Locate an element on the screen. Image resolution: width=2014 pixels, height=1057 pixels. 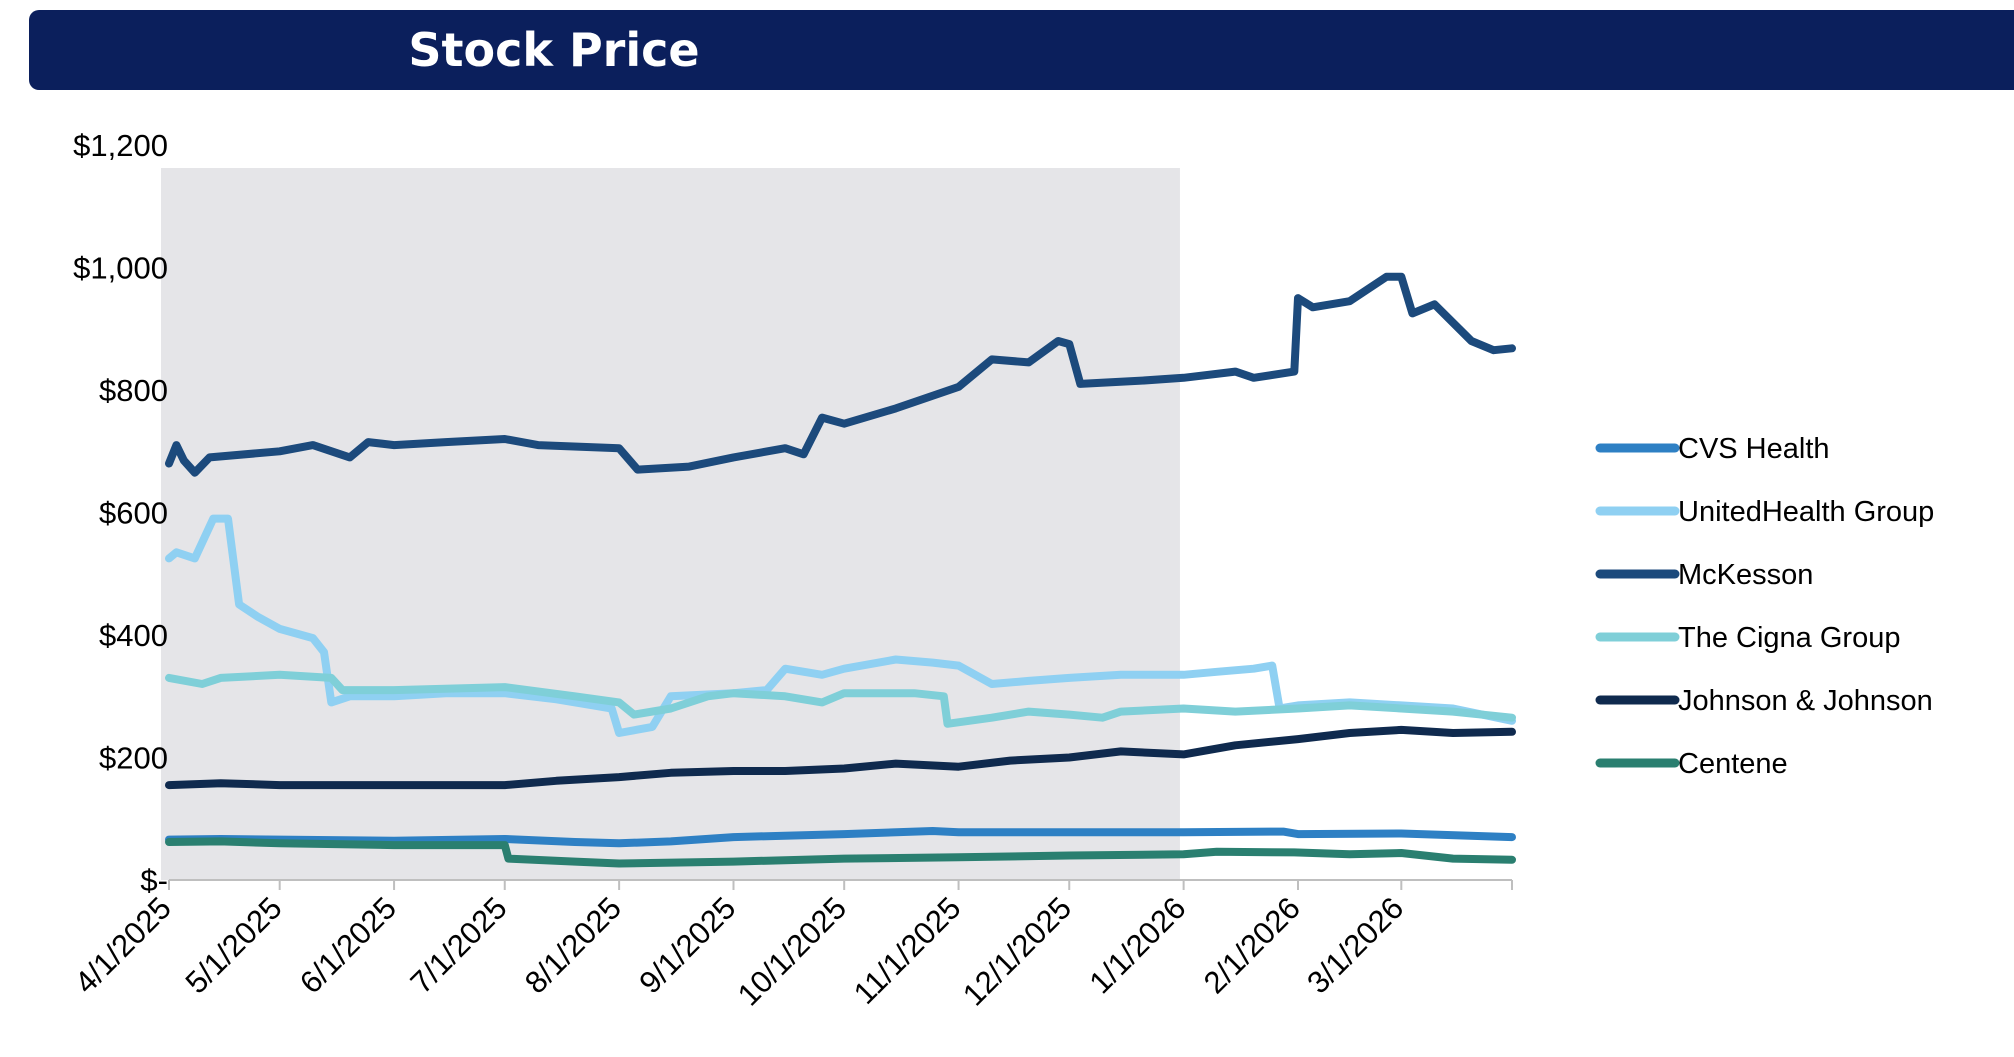
x-tick-label: 12/1/2025 is located at coordinates (1017, 951).